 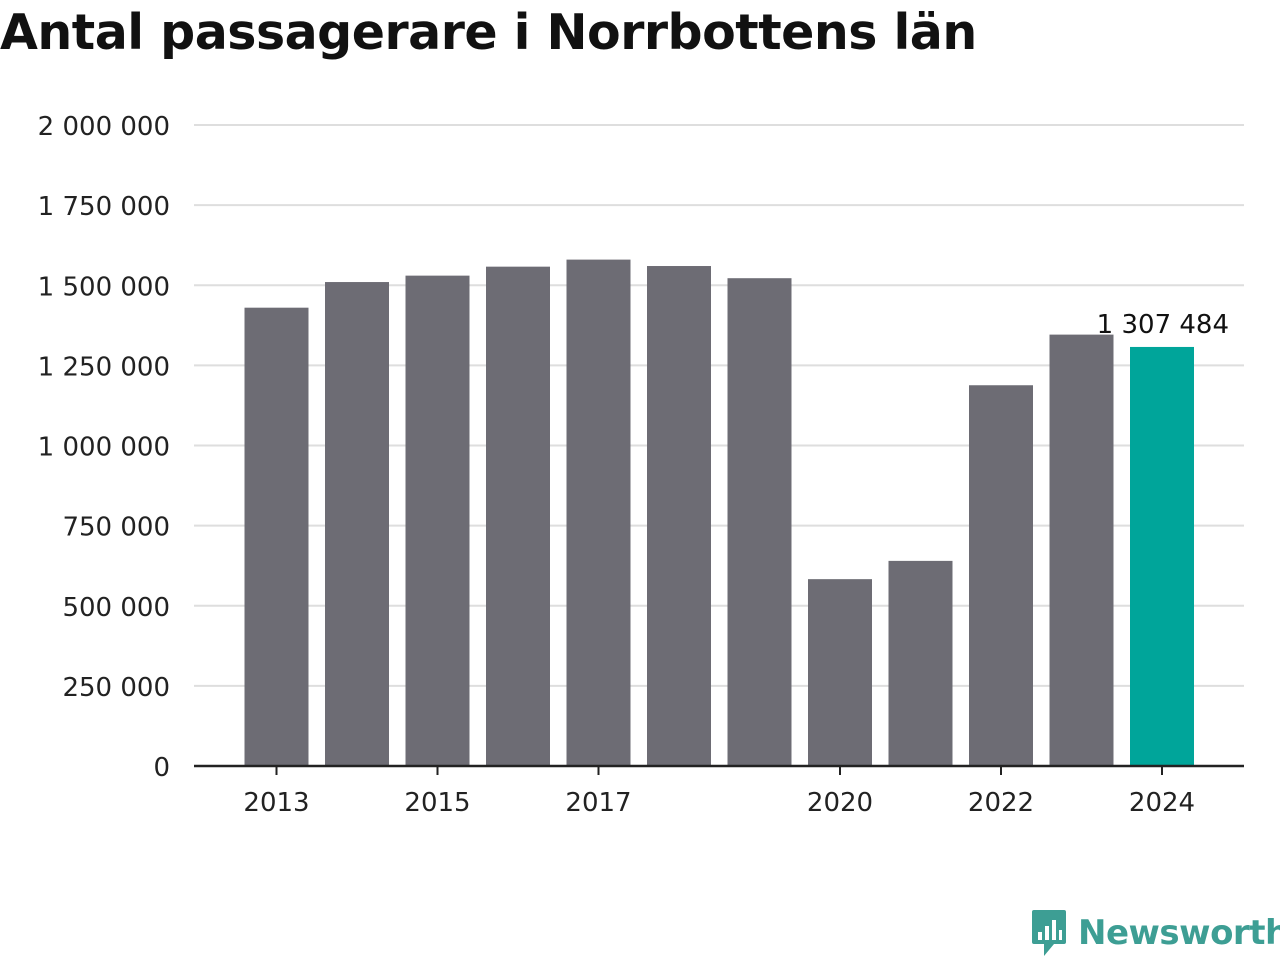 What do you see at coordinates (116, 608) in the screenshot?
I see `y-tick-label: 500 000` at bounding box center [116, 608].